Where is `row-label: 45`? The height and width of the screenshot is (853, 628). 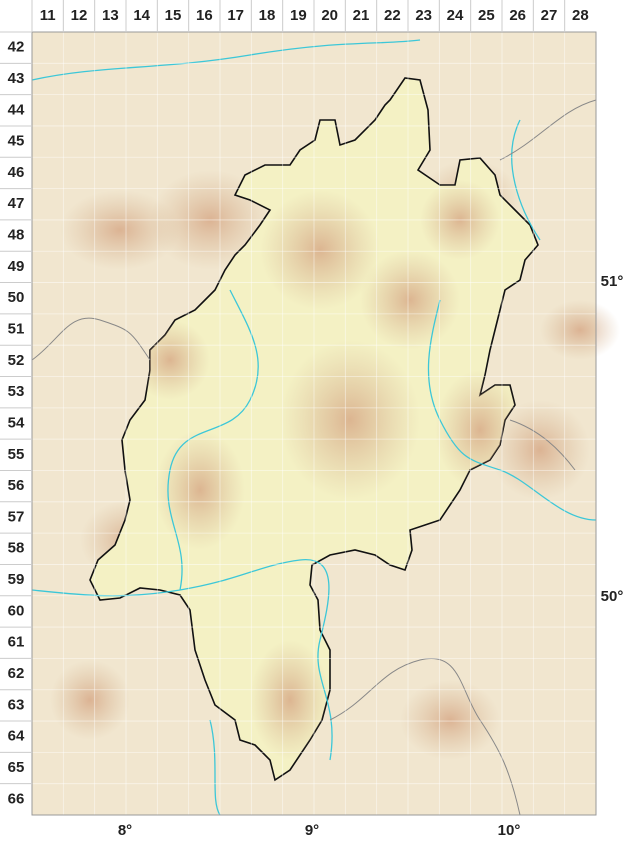 row-label: 45 is located at coordinates (16, 141).